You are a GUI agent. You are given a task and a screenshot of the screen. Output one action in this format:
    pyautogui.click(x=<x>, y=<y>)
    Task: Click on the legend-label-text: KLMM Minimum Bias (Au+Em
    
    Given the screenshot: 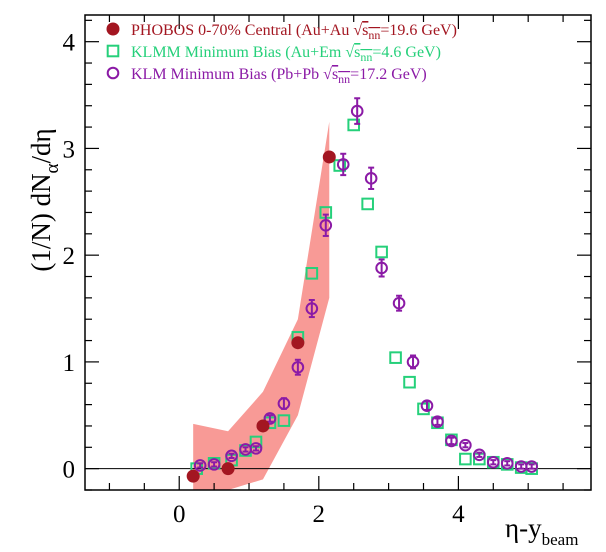 What is the action you would take?
    pyautogui.click(x=238, y=52)
    